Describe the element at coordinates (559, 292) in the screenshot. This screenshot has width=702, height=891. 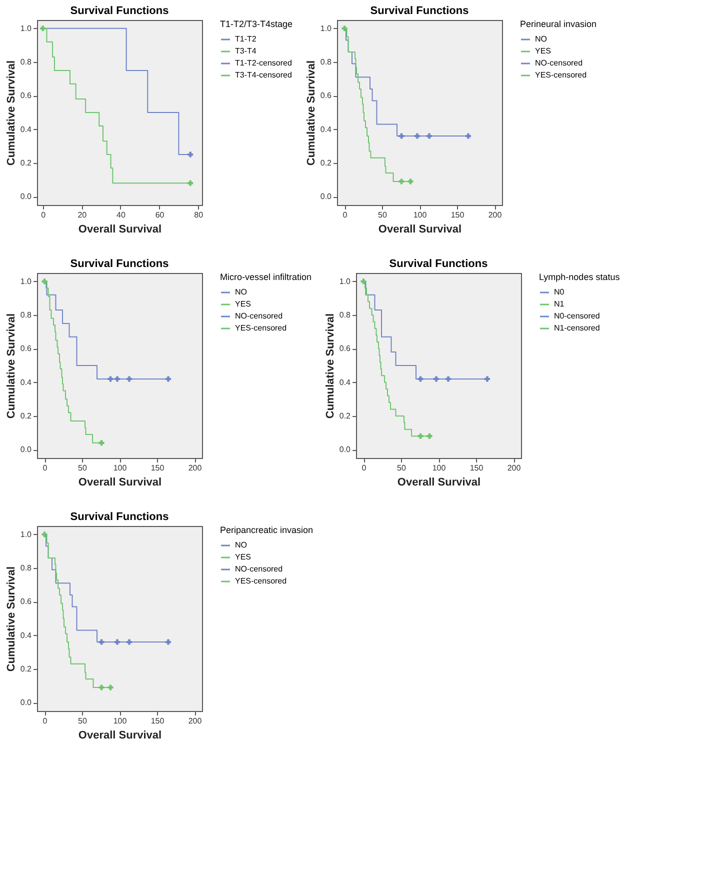
I see `legend-label: N0` at that location.